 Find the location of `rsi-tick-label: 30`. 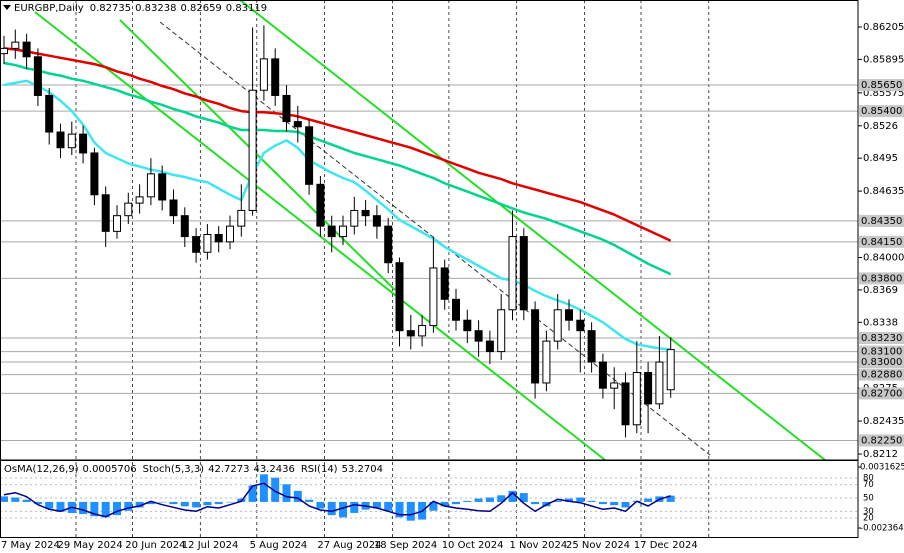

rsi-tick-label: 30 is located at coordinates (868, 512).